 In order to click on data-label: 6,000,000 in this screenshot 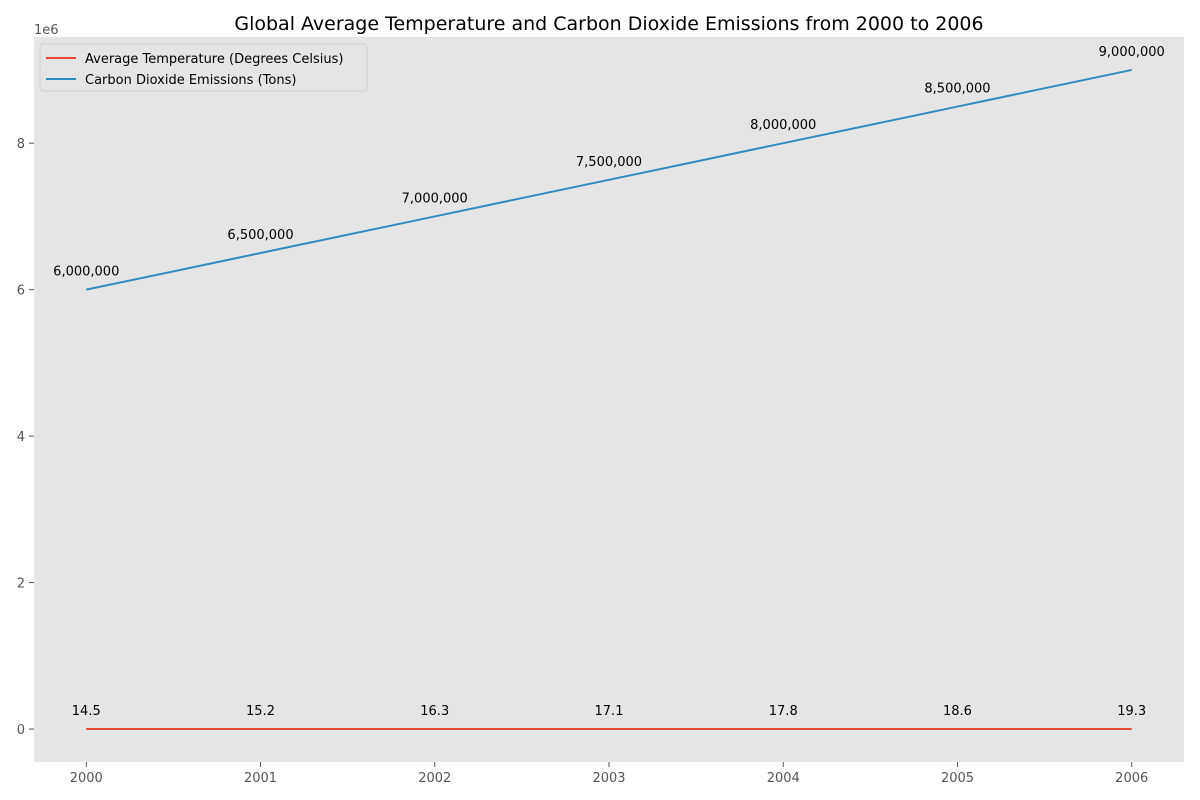, I will do `click(86, 272)`.